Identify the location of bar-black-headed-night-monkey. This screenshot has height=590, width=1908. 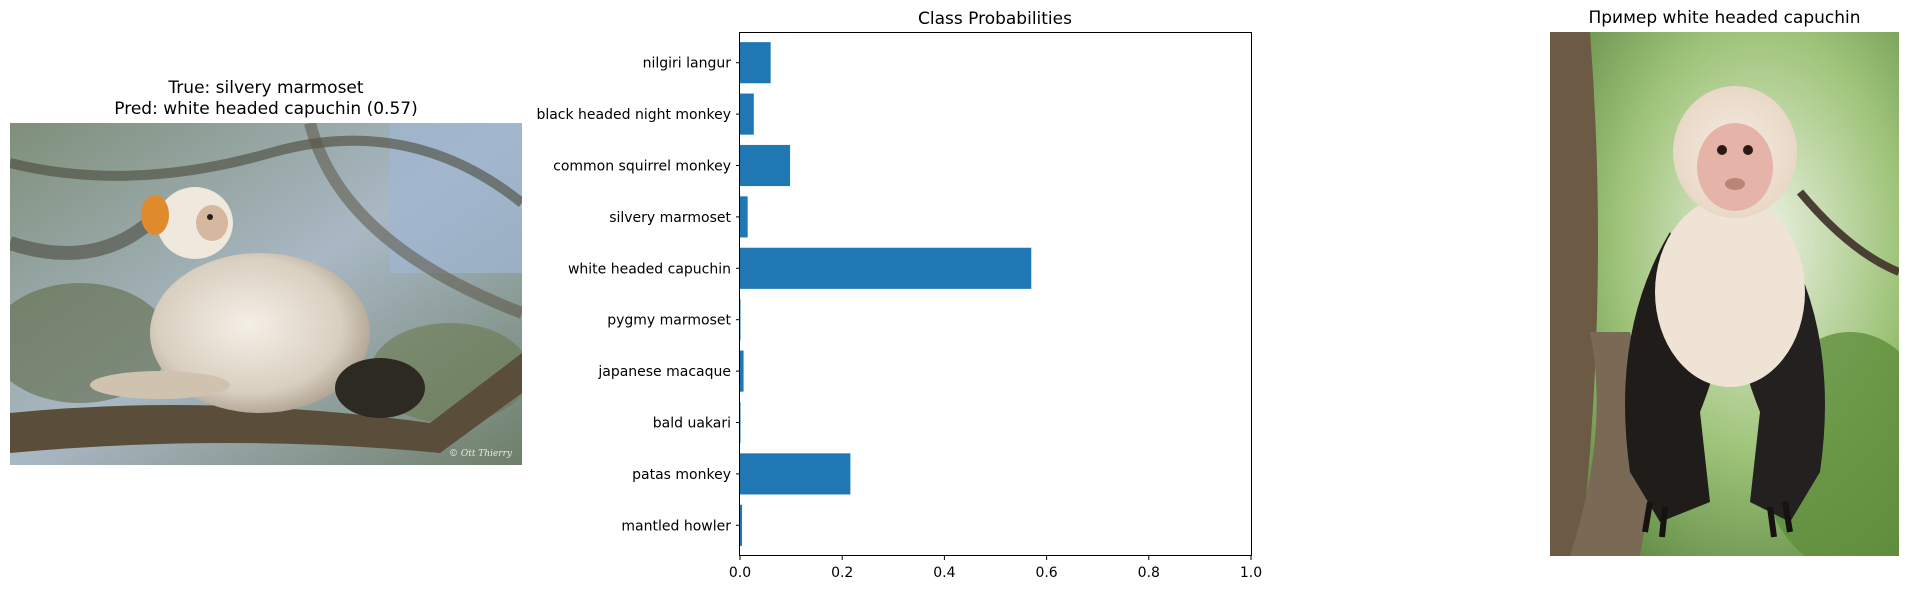
(747, 114).